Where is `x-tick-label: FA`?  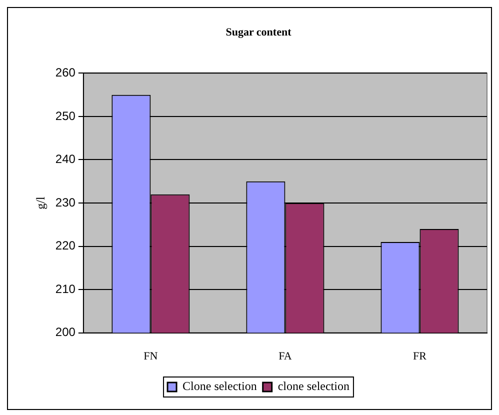 x-tick-label: FA is located at coordinates (285, 356).